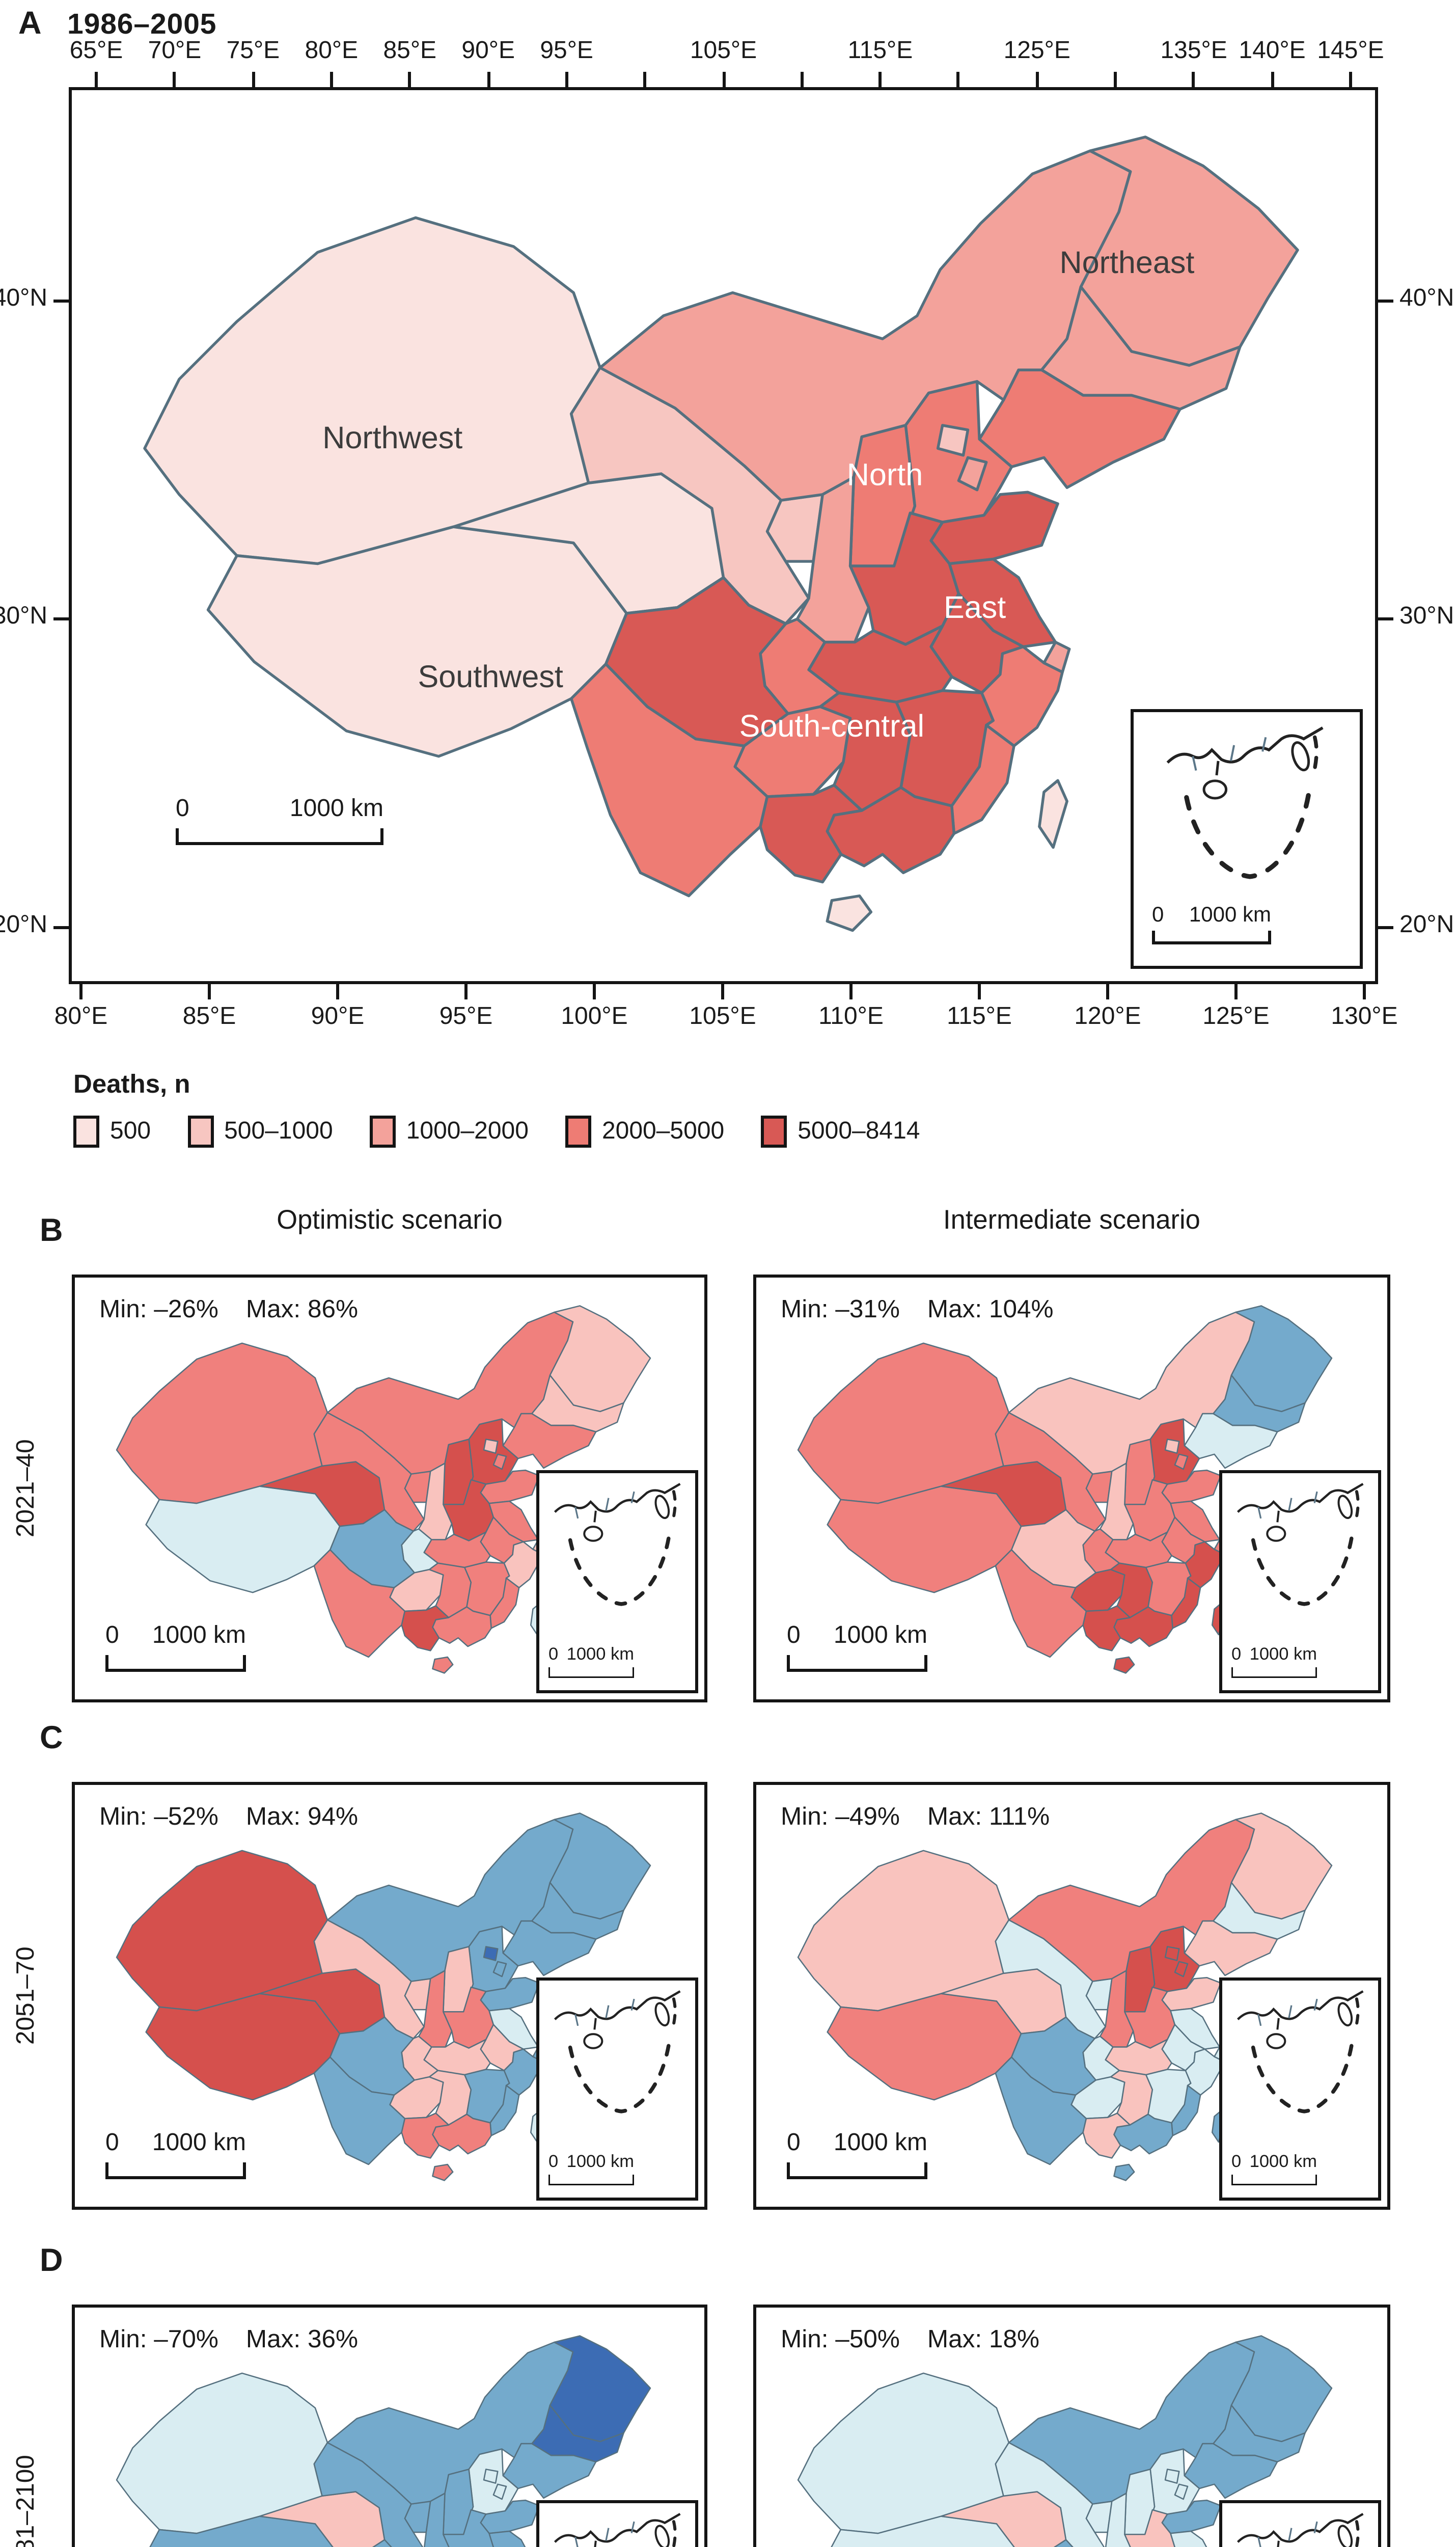  I want to click on axis-label-top: 90°E, so click(488, 51).